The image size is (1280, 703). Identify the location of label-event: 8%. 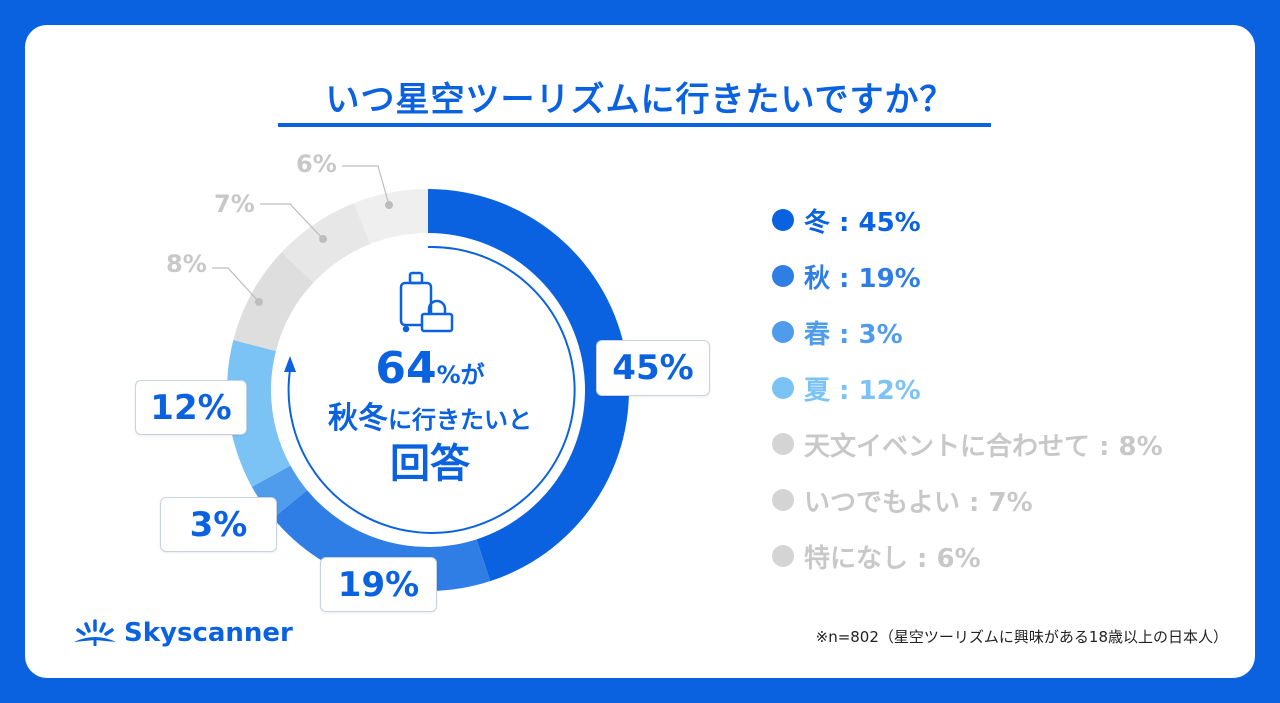
(186, 264).